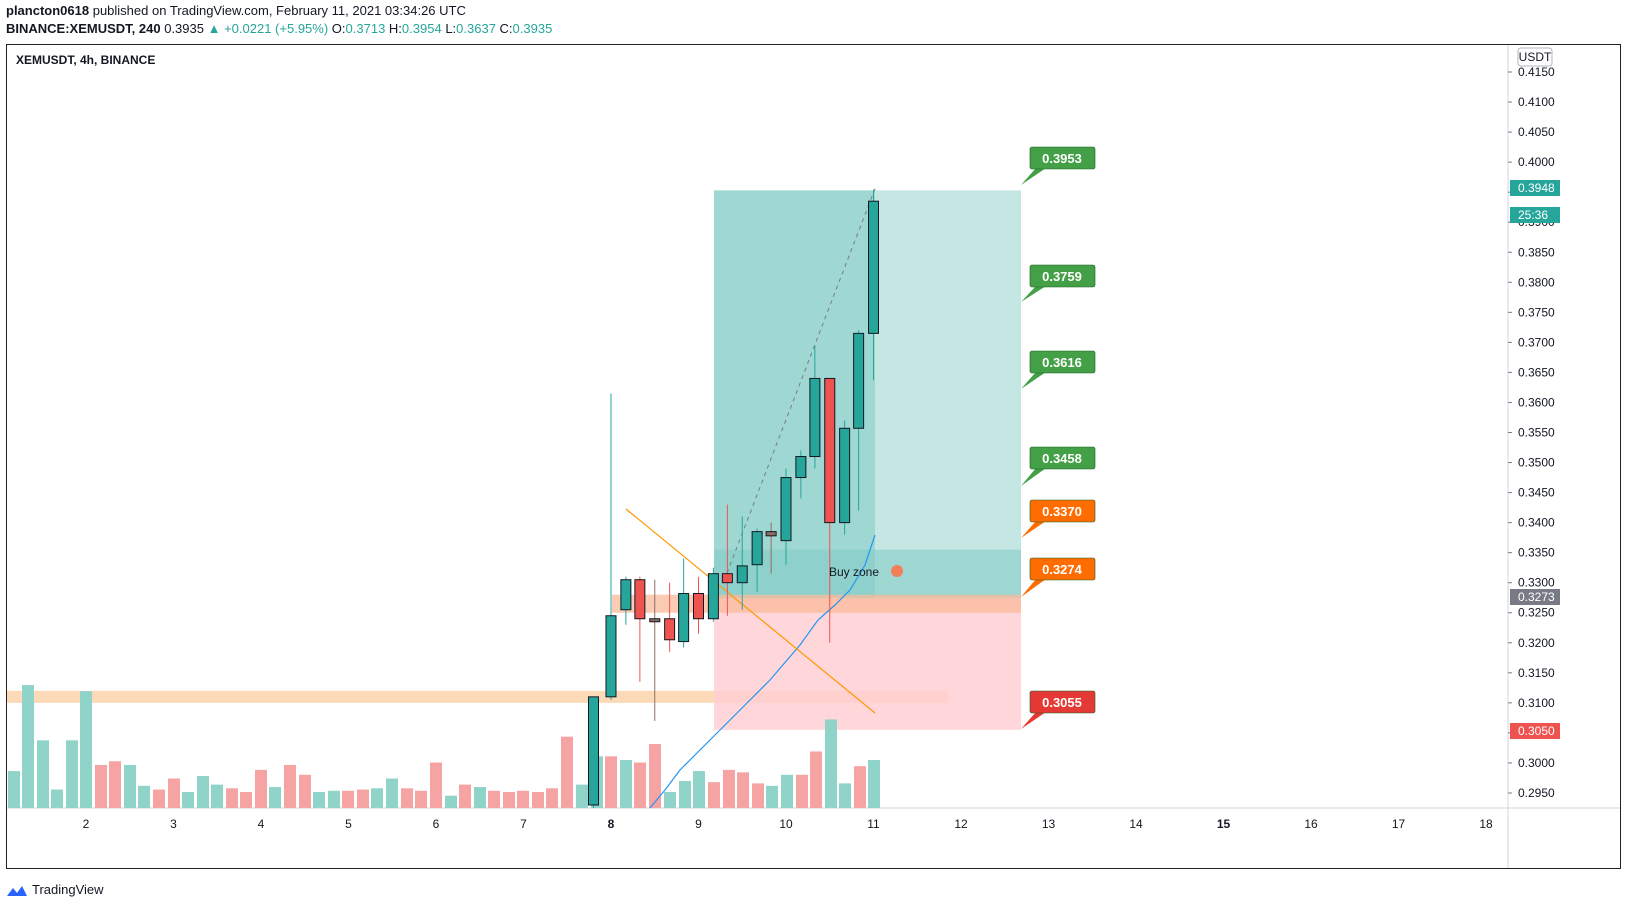  Describe the element at coordinates (867, 664) in the screenshot. I see `stop-zone` at that location.